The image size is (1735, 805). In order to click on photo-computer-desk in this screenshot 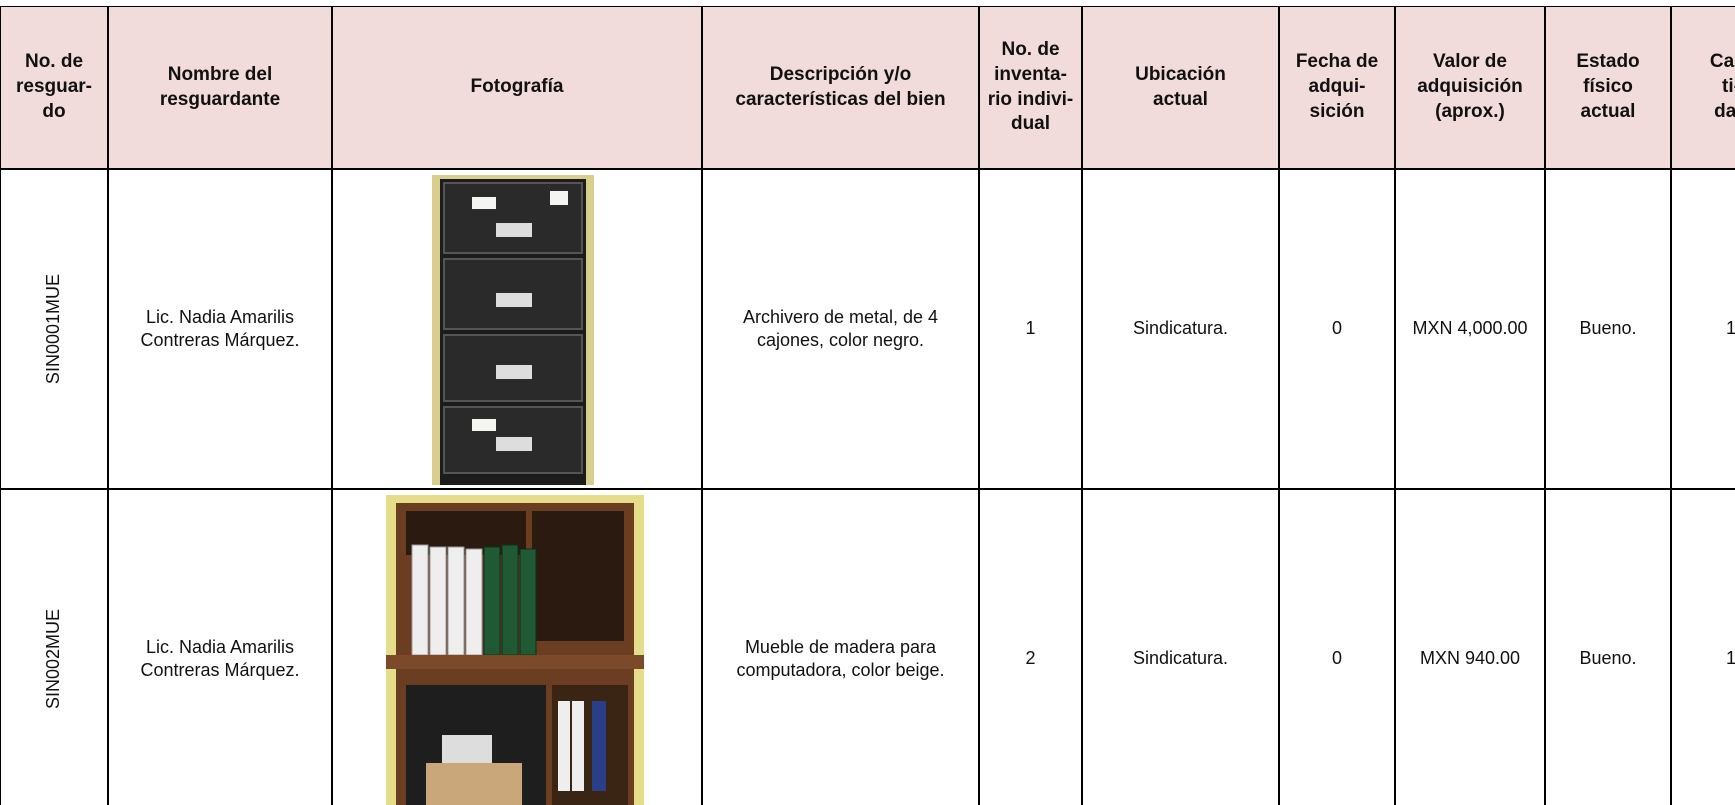, I will do `click(515, 650)`.